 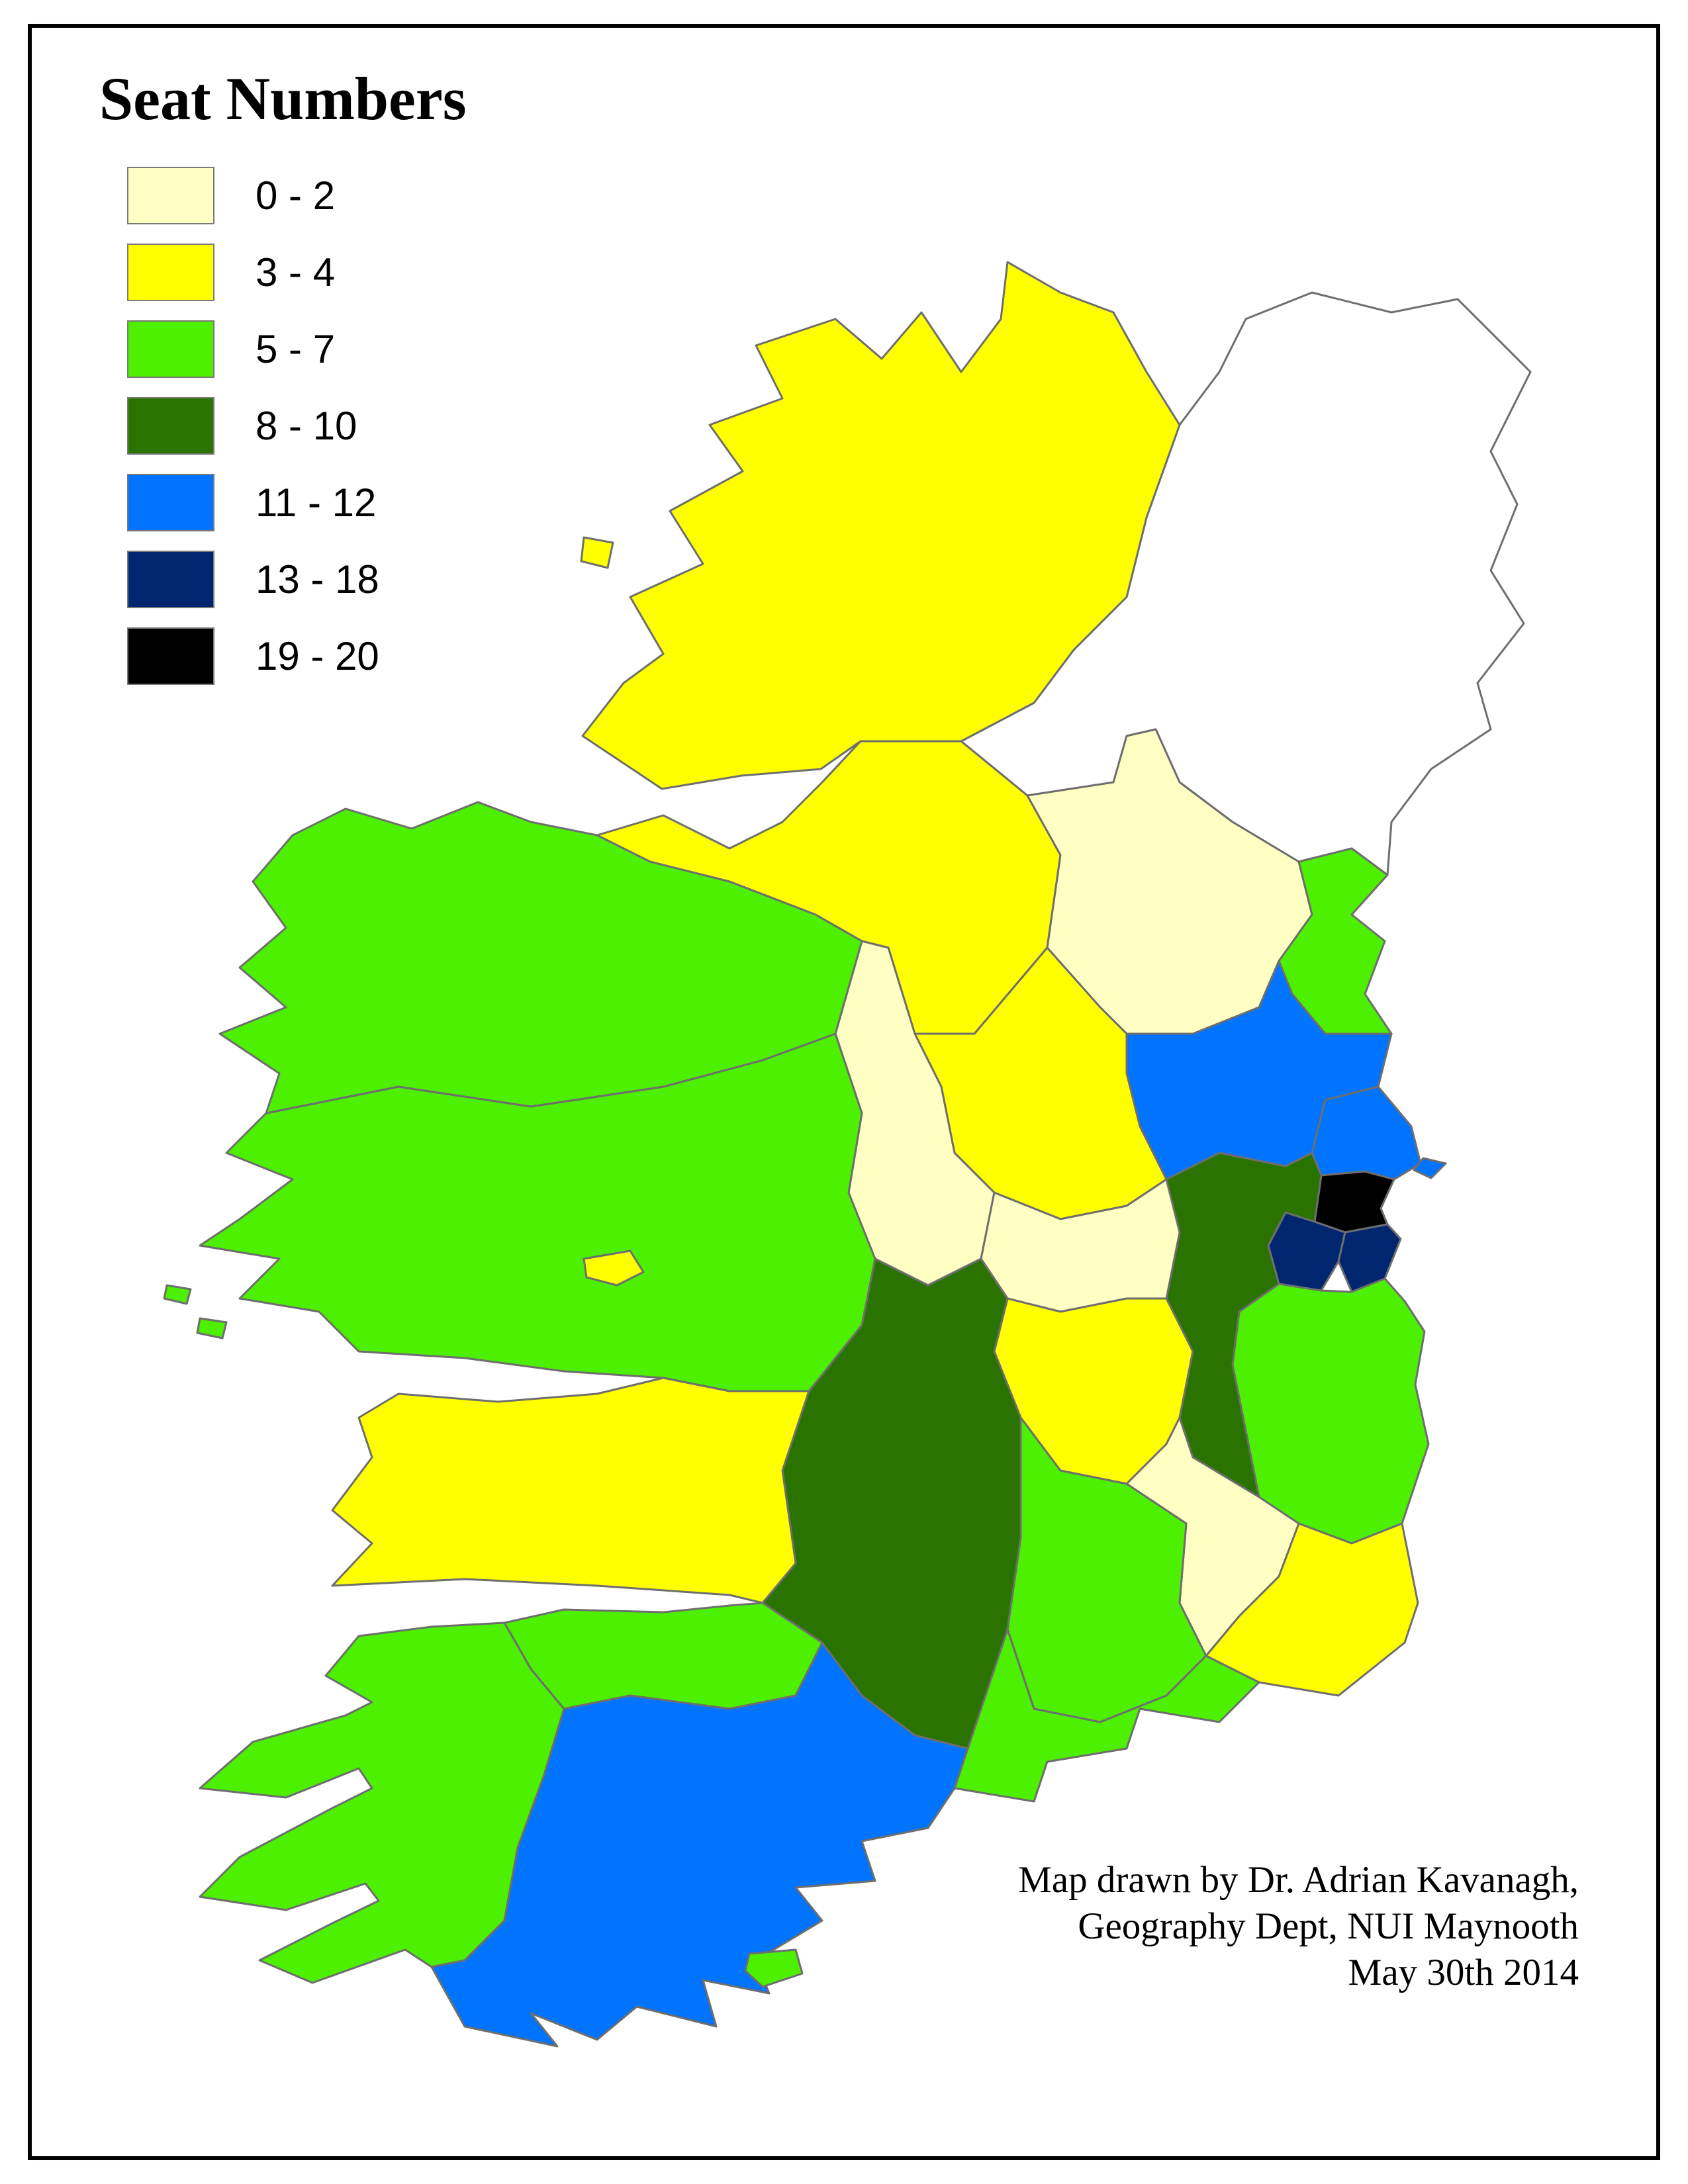 What do you see at coordinates (253, 272) in the screenshot?
I see `legend-row: 3 - 4` at bounding box center [253, 272].